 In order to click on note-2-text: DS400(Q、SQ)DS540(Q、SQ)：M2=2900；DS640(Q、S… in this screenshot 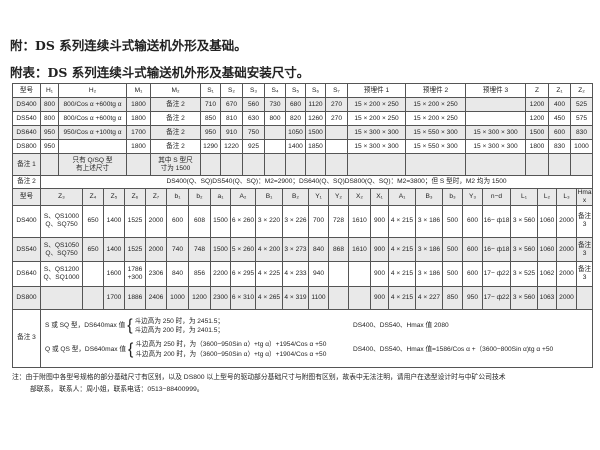, I will do `click(316, 182)`.